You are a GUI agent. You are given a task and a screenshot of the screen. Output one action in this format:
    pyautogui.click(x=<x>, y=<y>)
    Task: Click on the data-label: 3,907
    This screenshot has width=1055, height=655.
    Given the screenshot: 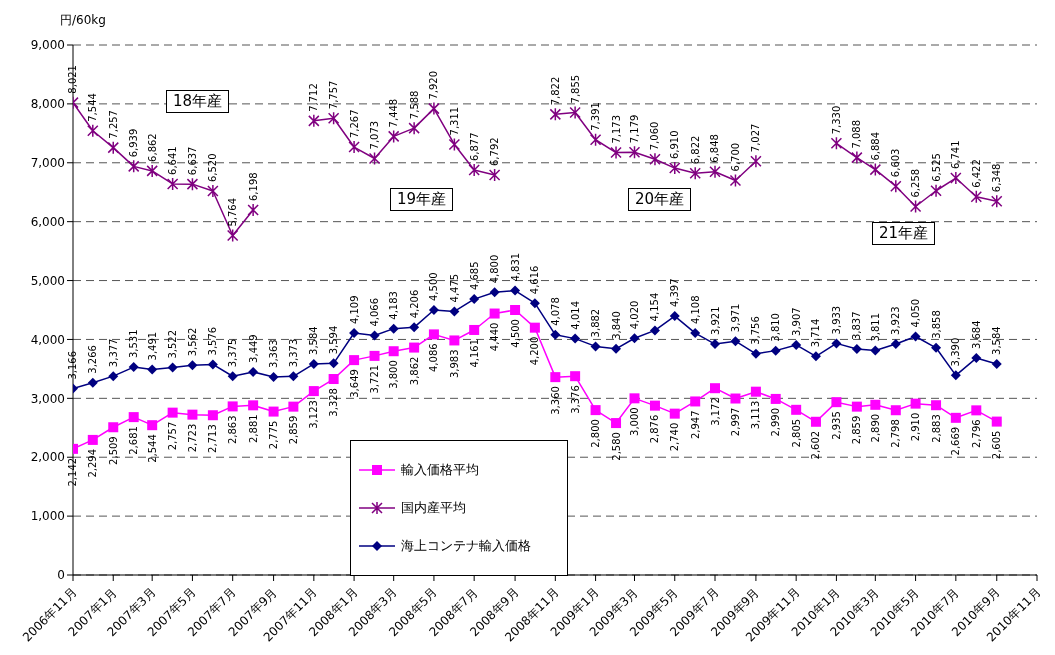 What is the action you would take?
    pyautogui.click(x=796, y=321)
    